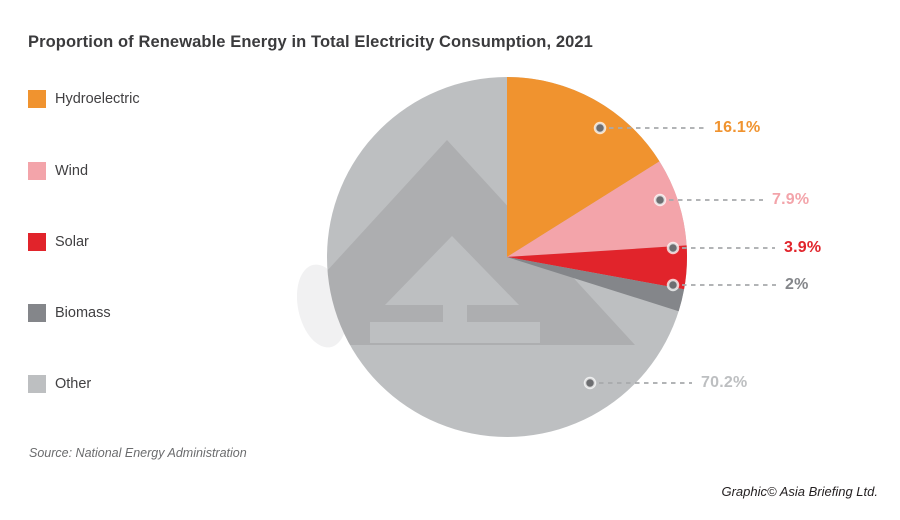 The height and width of the screenshot is (520, 900). I want to click on legend-swatch-other, so click(37, 384).